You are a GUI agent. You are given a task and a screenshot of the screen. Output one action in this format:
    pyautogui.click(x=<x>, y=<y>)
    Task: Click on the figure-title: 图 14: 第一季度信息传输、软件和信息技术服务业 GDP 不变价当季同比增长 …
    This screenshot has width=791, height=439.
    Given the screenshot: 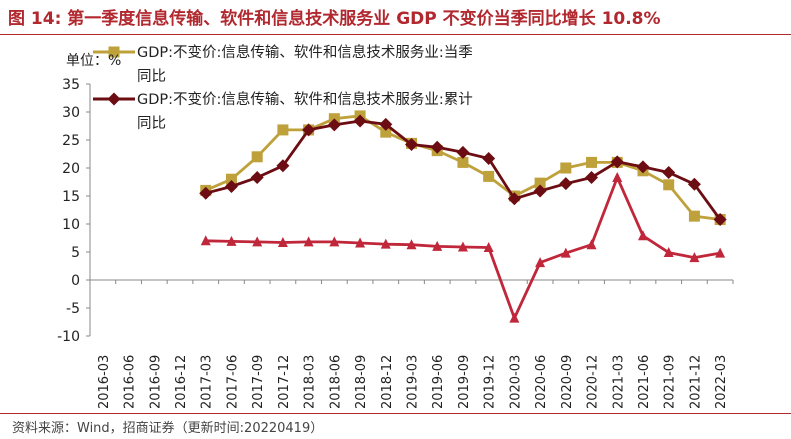 What is the action you would take?
    pyautogui.click(x=334, y=19)
    